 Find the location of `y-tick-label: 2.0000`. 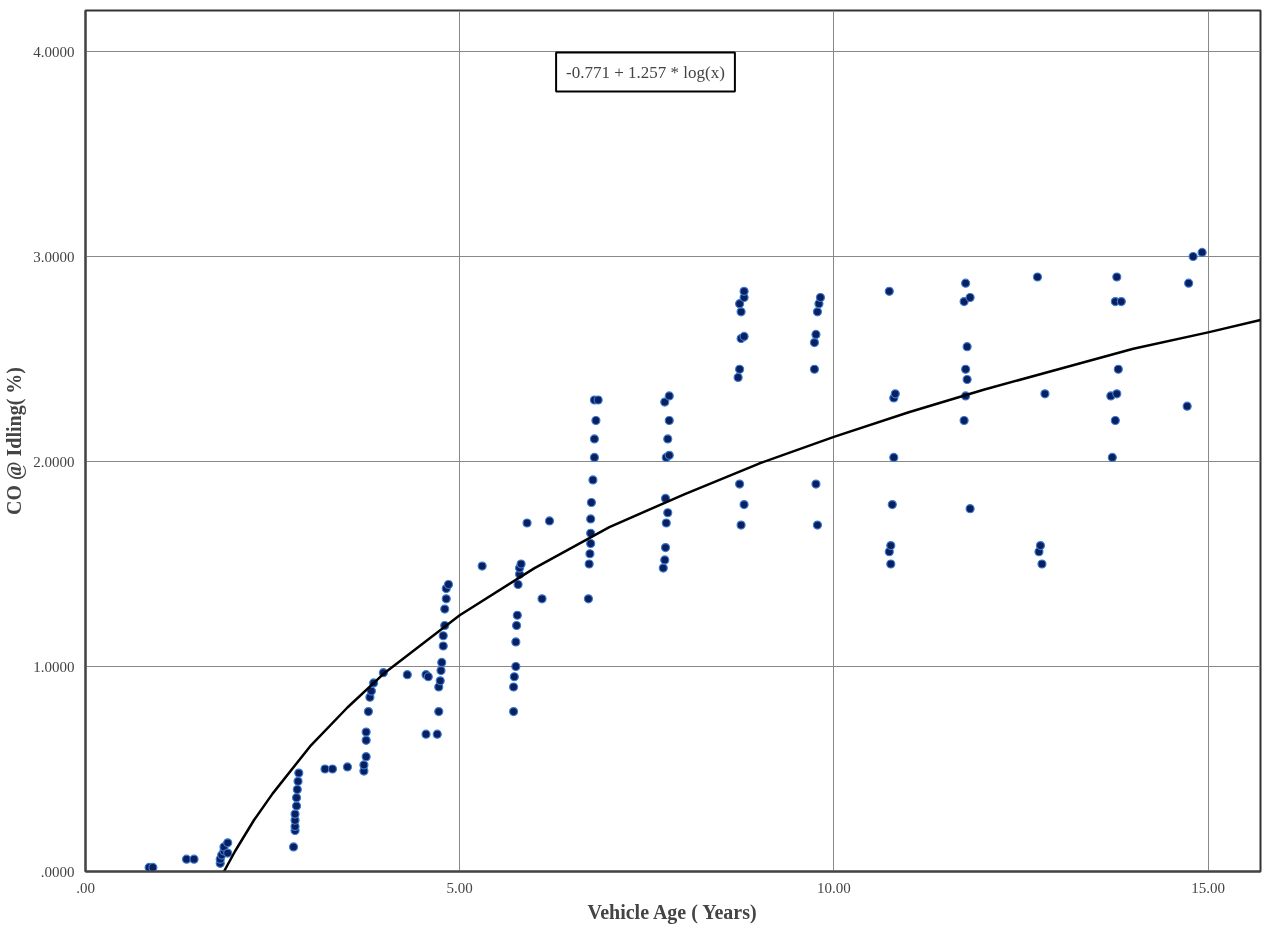

y-tick-label: 2.0000 is located at coordinates (54, 461).